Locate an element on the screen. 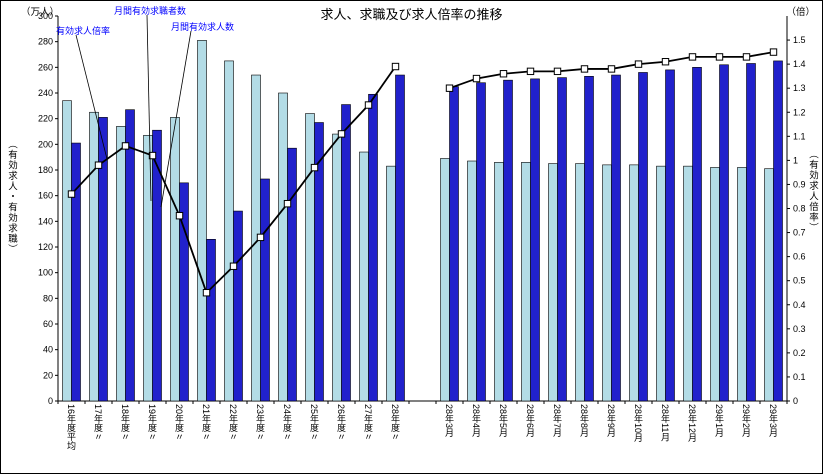 The width and height of the screenshot is (823, 474). left-axis-tick-label: 120 is located at coordinates (45, 247).